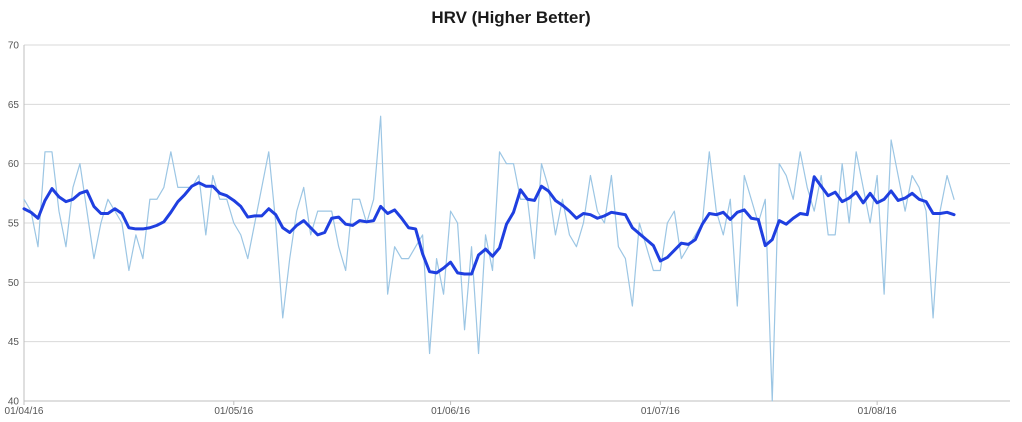 The width and height of the screenshot is (1022, 422). What do you see at coordinates (14, 402) in the screenshot?
I see `y-tick-label-40: 40` at bounding box center [14, 402].